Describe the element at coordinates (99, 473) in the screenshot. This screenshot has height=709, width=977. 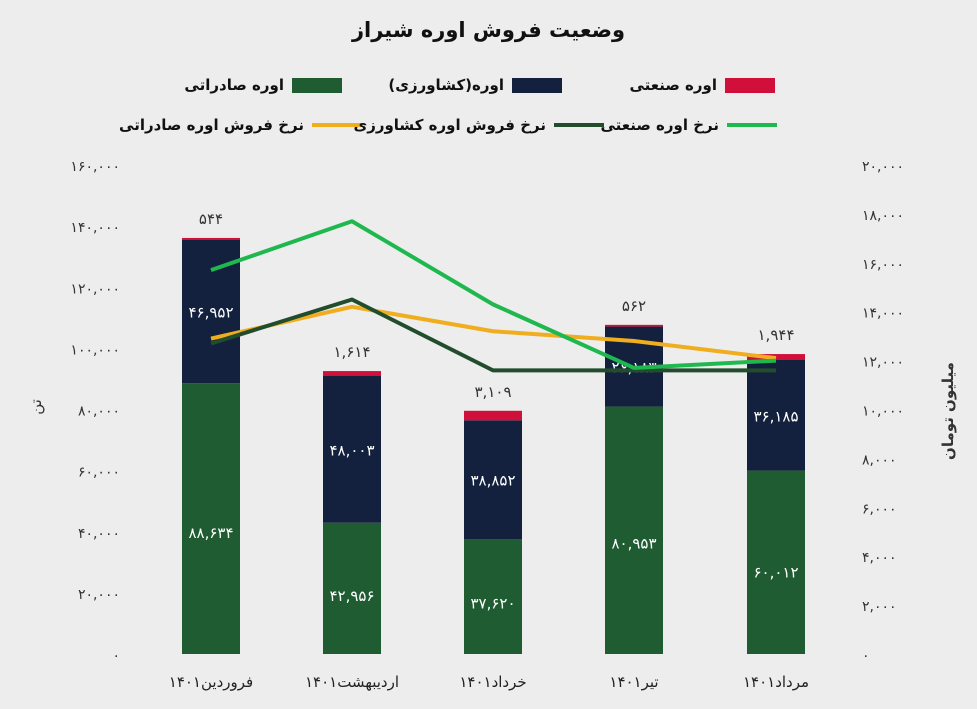
I see `y-left-tick-label: ۶۰,۰۰۰` at that location.